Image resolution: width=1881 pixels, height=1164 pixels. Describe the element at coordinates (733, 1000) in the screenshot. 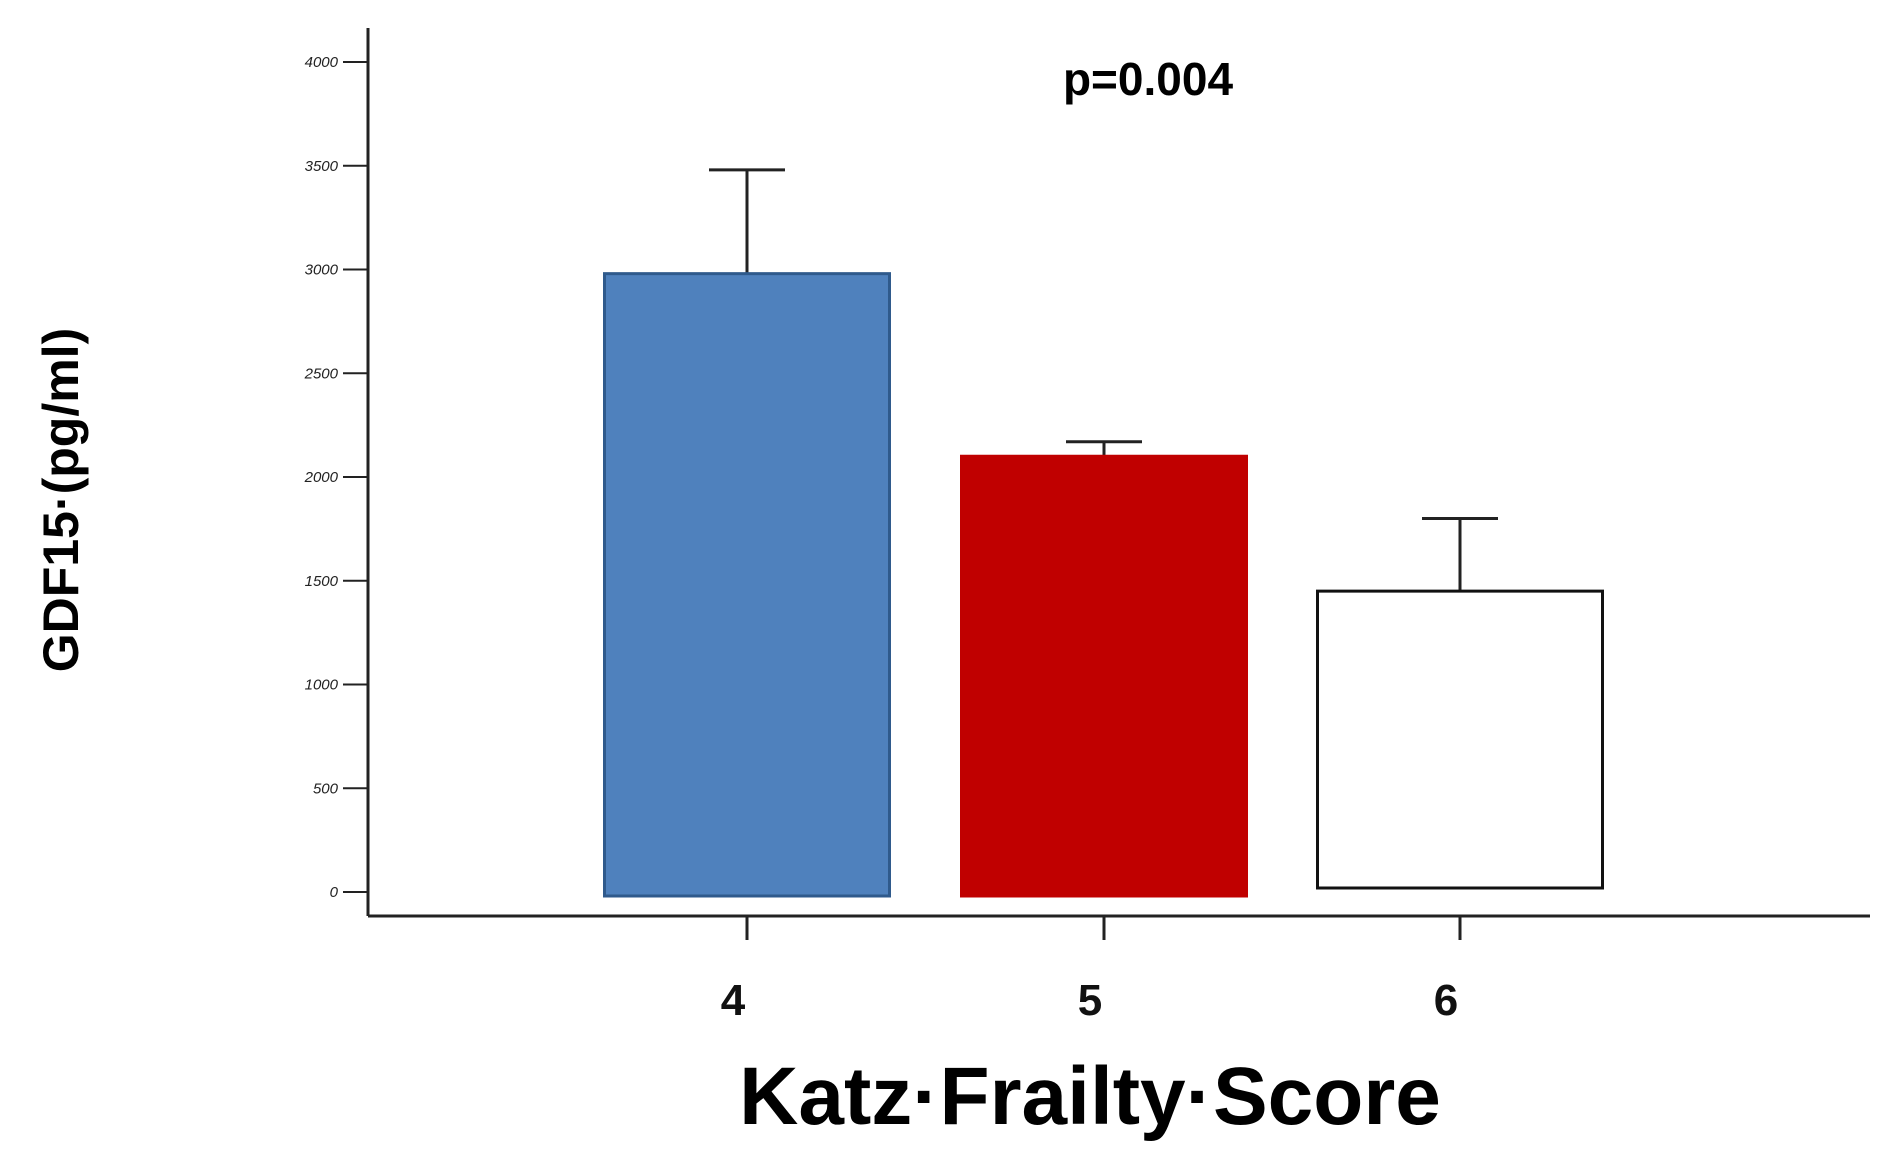

I see `x-tick-label: 4` at that location.